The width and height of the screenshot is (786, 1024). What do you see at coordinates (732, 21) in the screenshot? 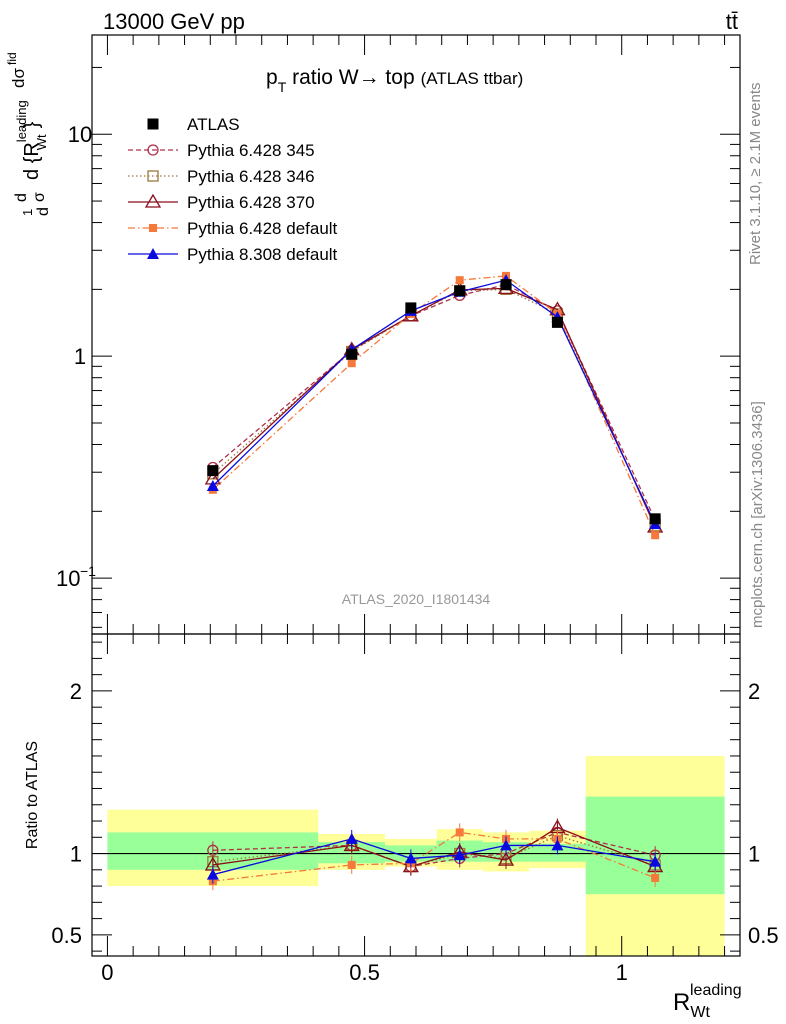
I see `header-right: tt̄` at bounding box center [732, 21].